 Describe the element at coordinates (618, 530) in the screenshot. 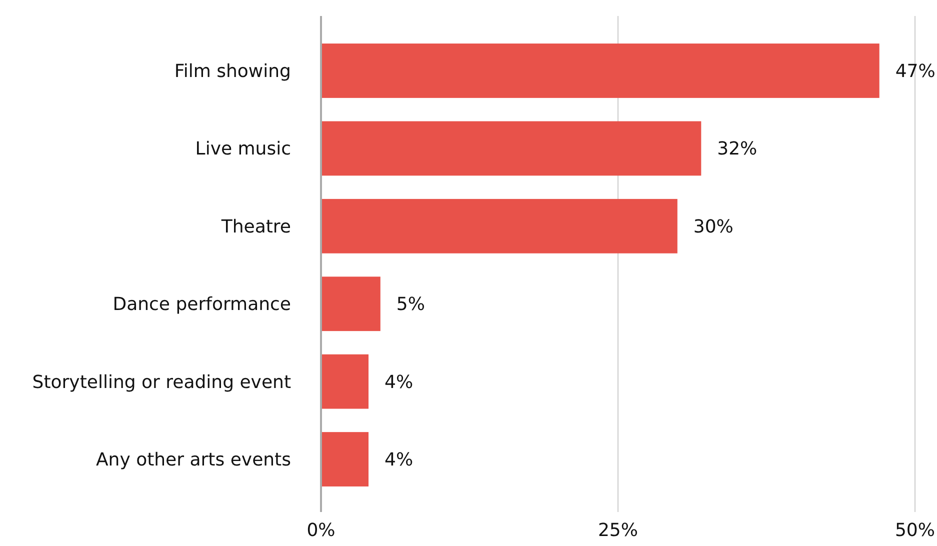

I see `x-tick-label: 25%` at that location.